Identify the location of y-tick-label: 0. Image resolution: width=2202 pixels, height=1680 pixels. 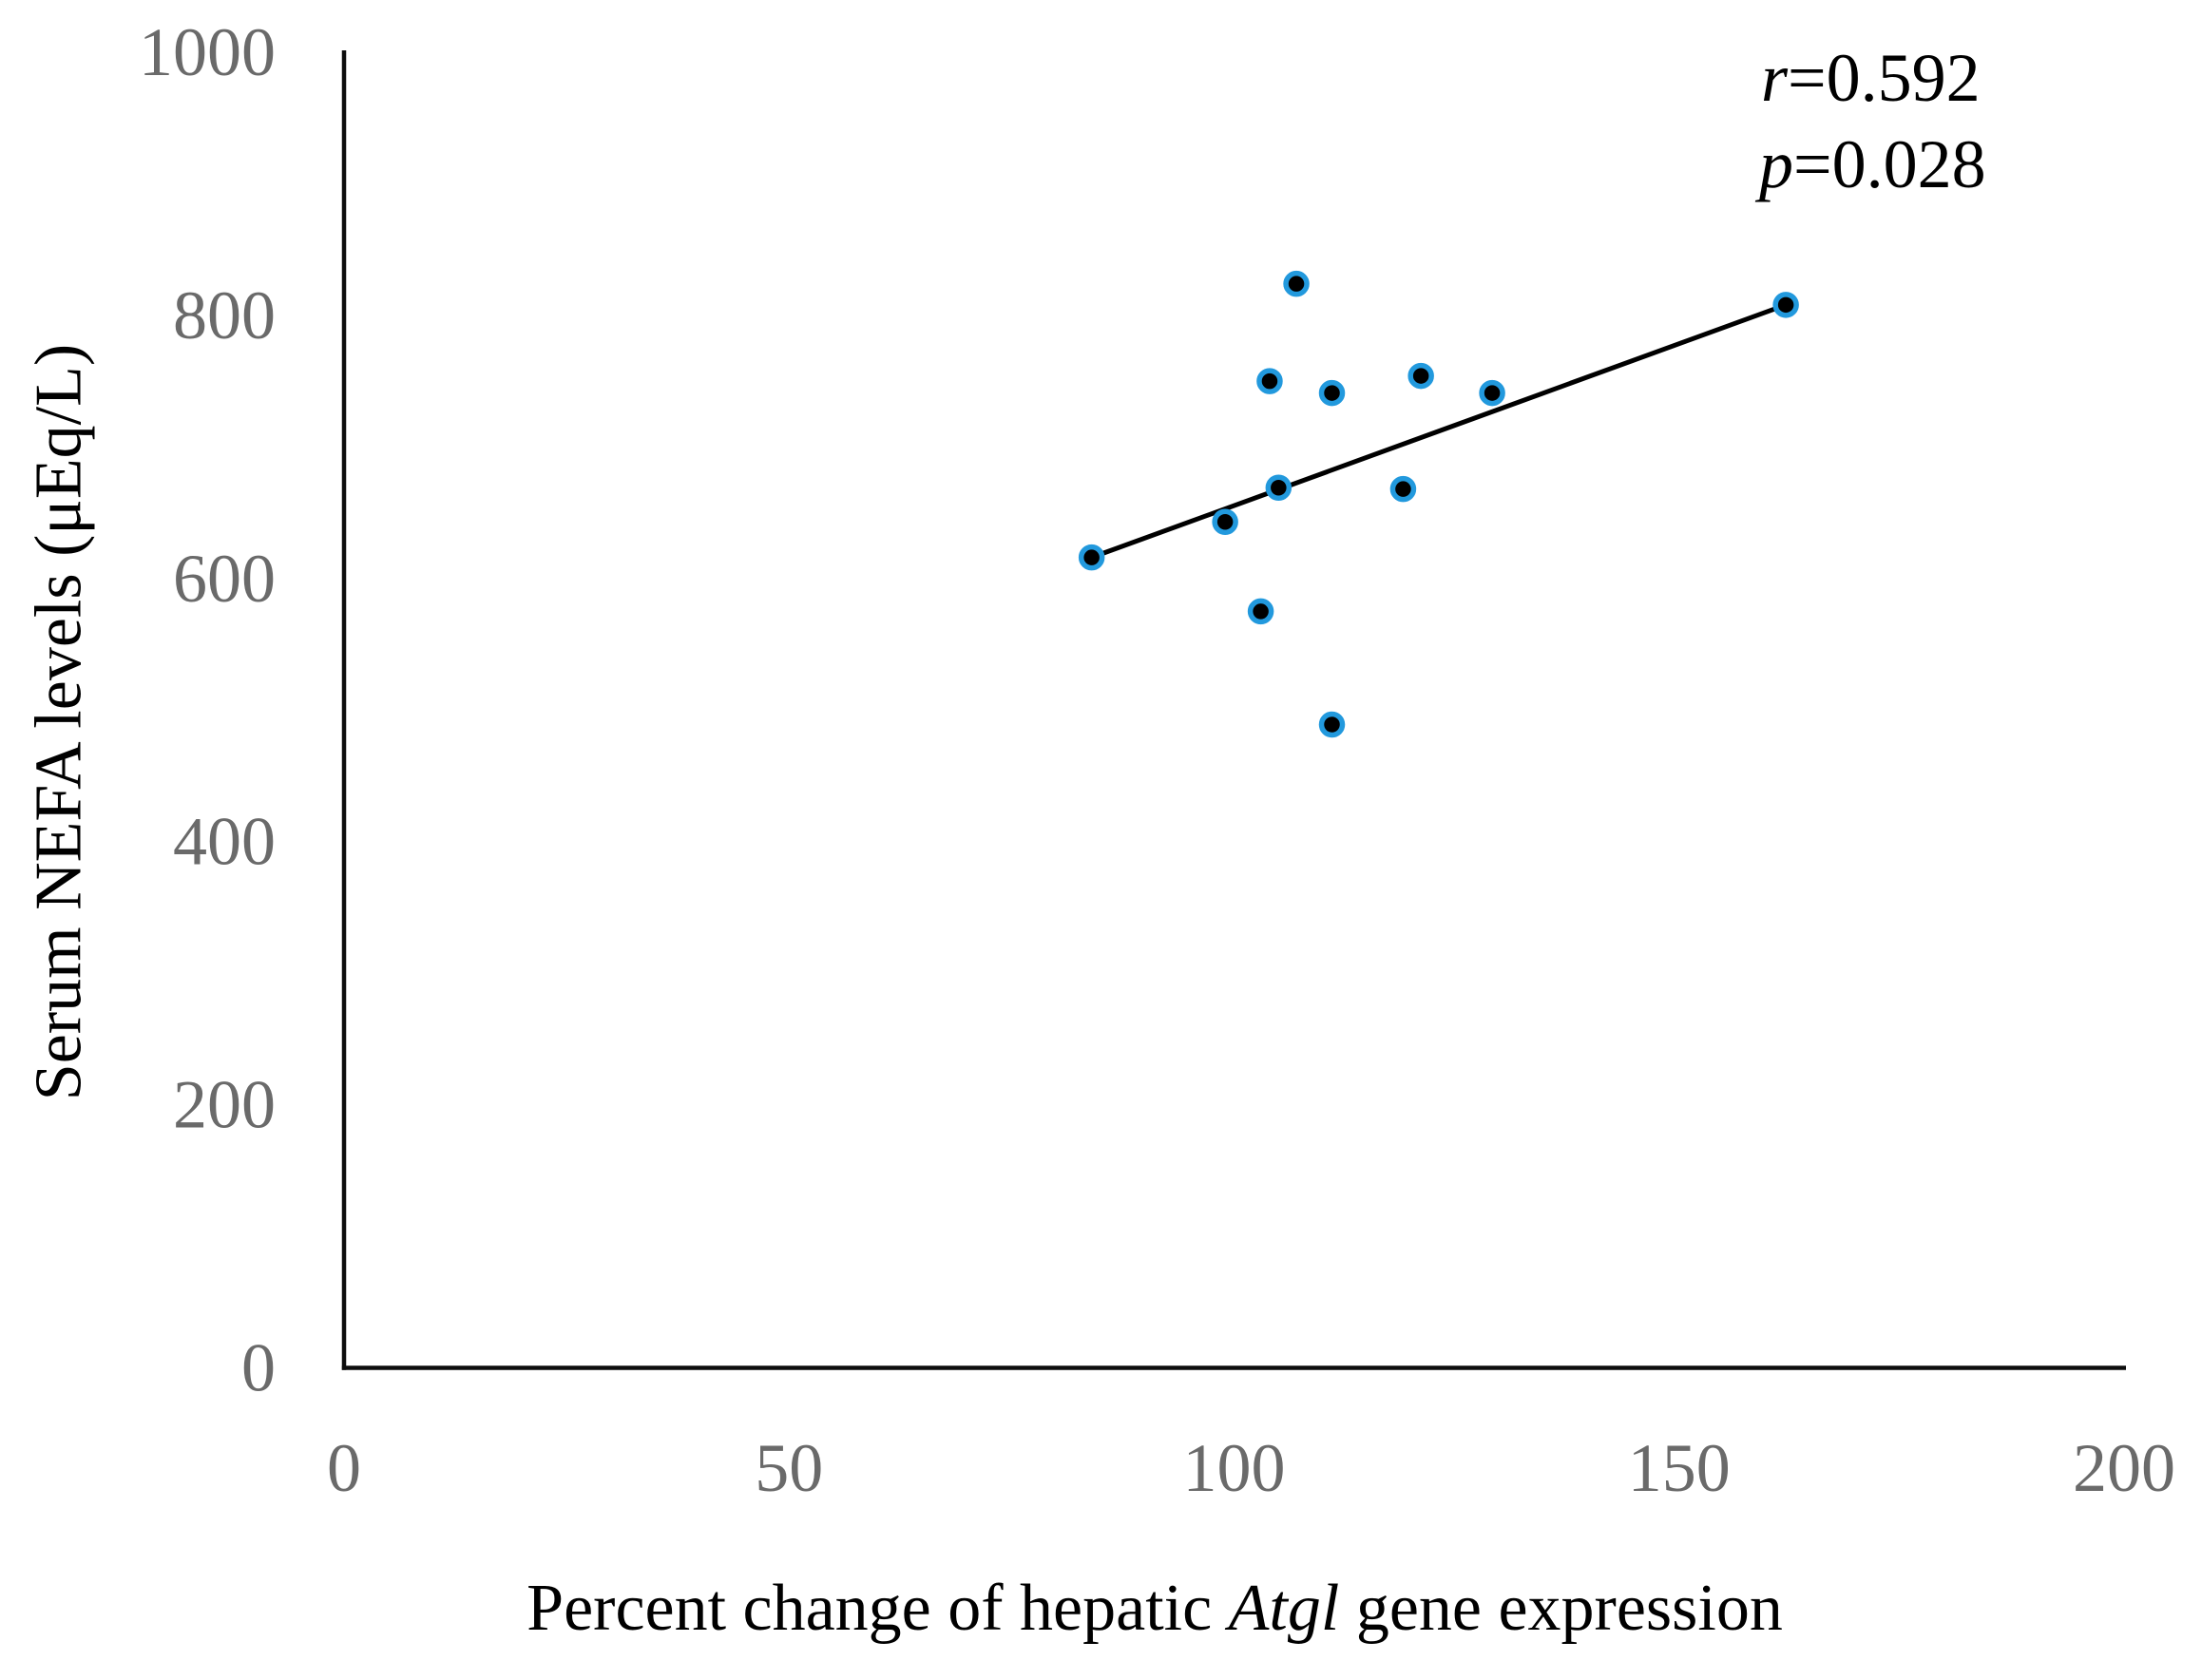
(258, 1368).